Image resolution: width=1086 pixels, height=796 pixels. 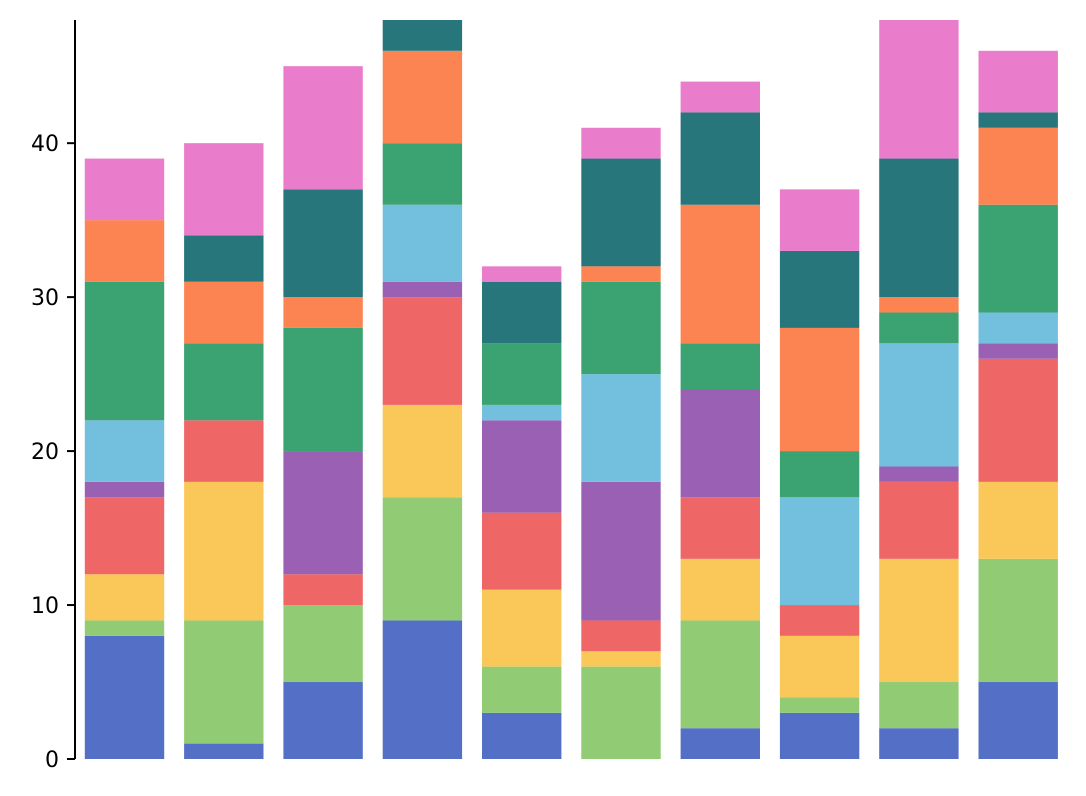 What do you see at coordinates (45, 606) in the screenshot?
I see `y-tick-label: 10` at bounding box center [45, 606].